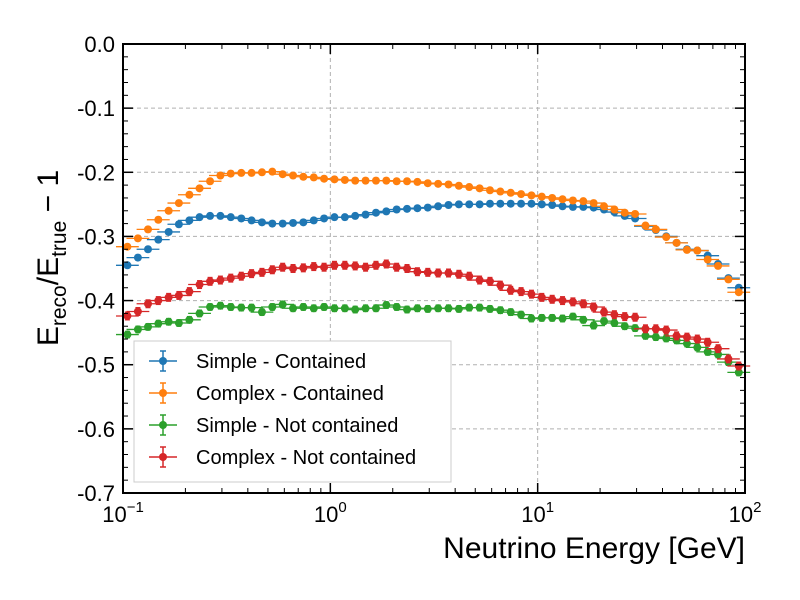 The height and width of the screenshot is (600, 800). Describe the element at coordinates (99, 44) in the screenshot. I see `y-tick-label: 0.0` at that location.